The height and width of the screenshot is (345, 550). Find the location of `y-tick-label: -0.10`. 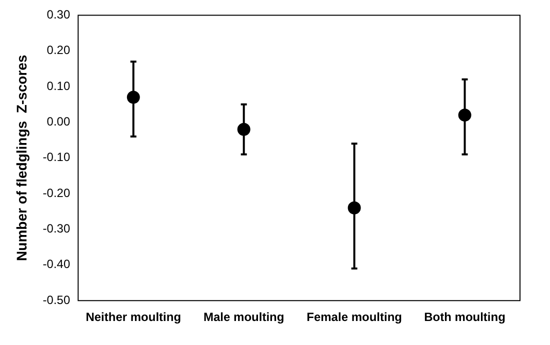

y-tick-label: -0.10 is located at coordinates (56, 157).